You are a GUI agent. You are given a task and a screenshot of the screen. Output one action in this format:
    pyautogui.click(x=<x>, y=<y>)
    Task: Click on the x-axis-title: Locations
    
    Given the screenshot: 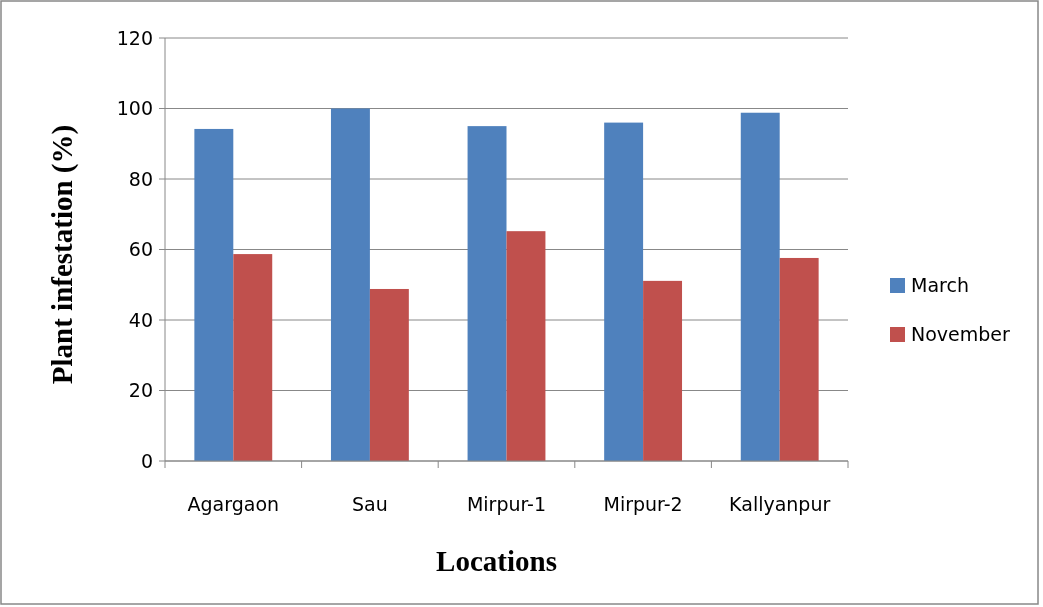 What is the action you would take?
    pyautogui.click(x=496, y=561)
    